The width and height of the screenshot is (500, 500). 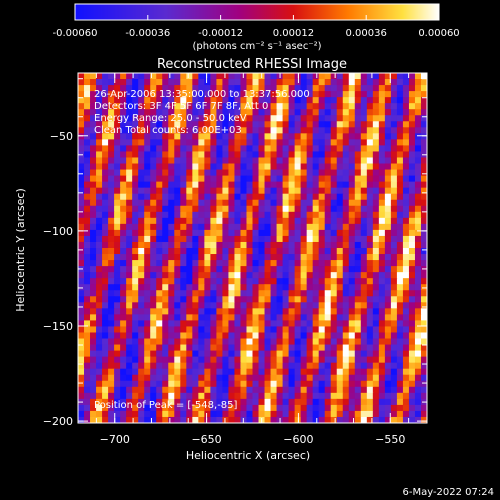 What do you see at coordinates (253, 439) in the screenshot?
I see `x-tick-labels: −700 −650 −600 −550` at bounding box center [253, 439].